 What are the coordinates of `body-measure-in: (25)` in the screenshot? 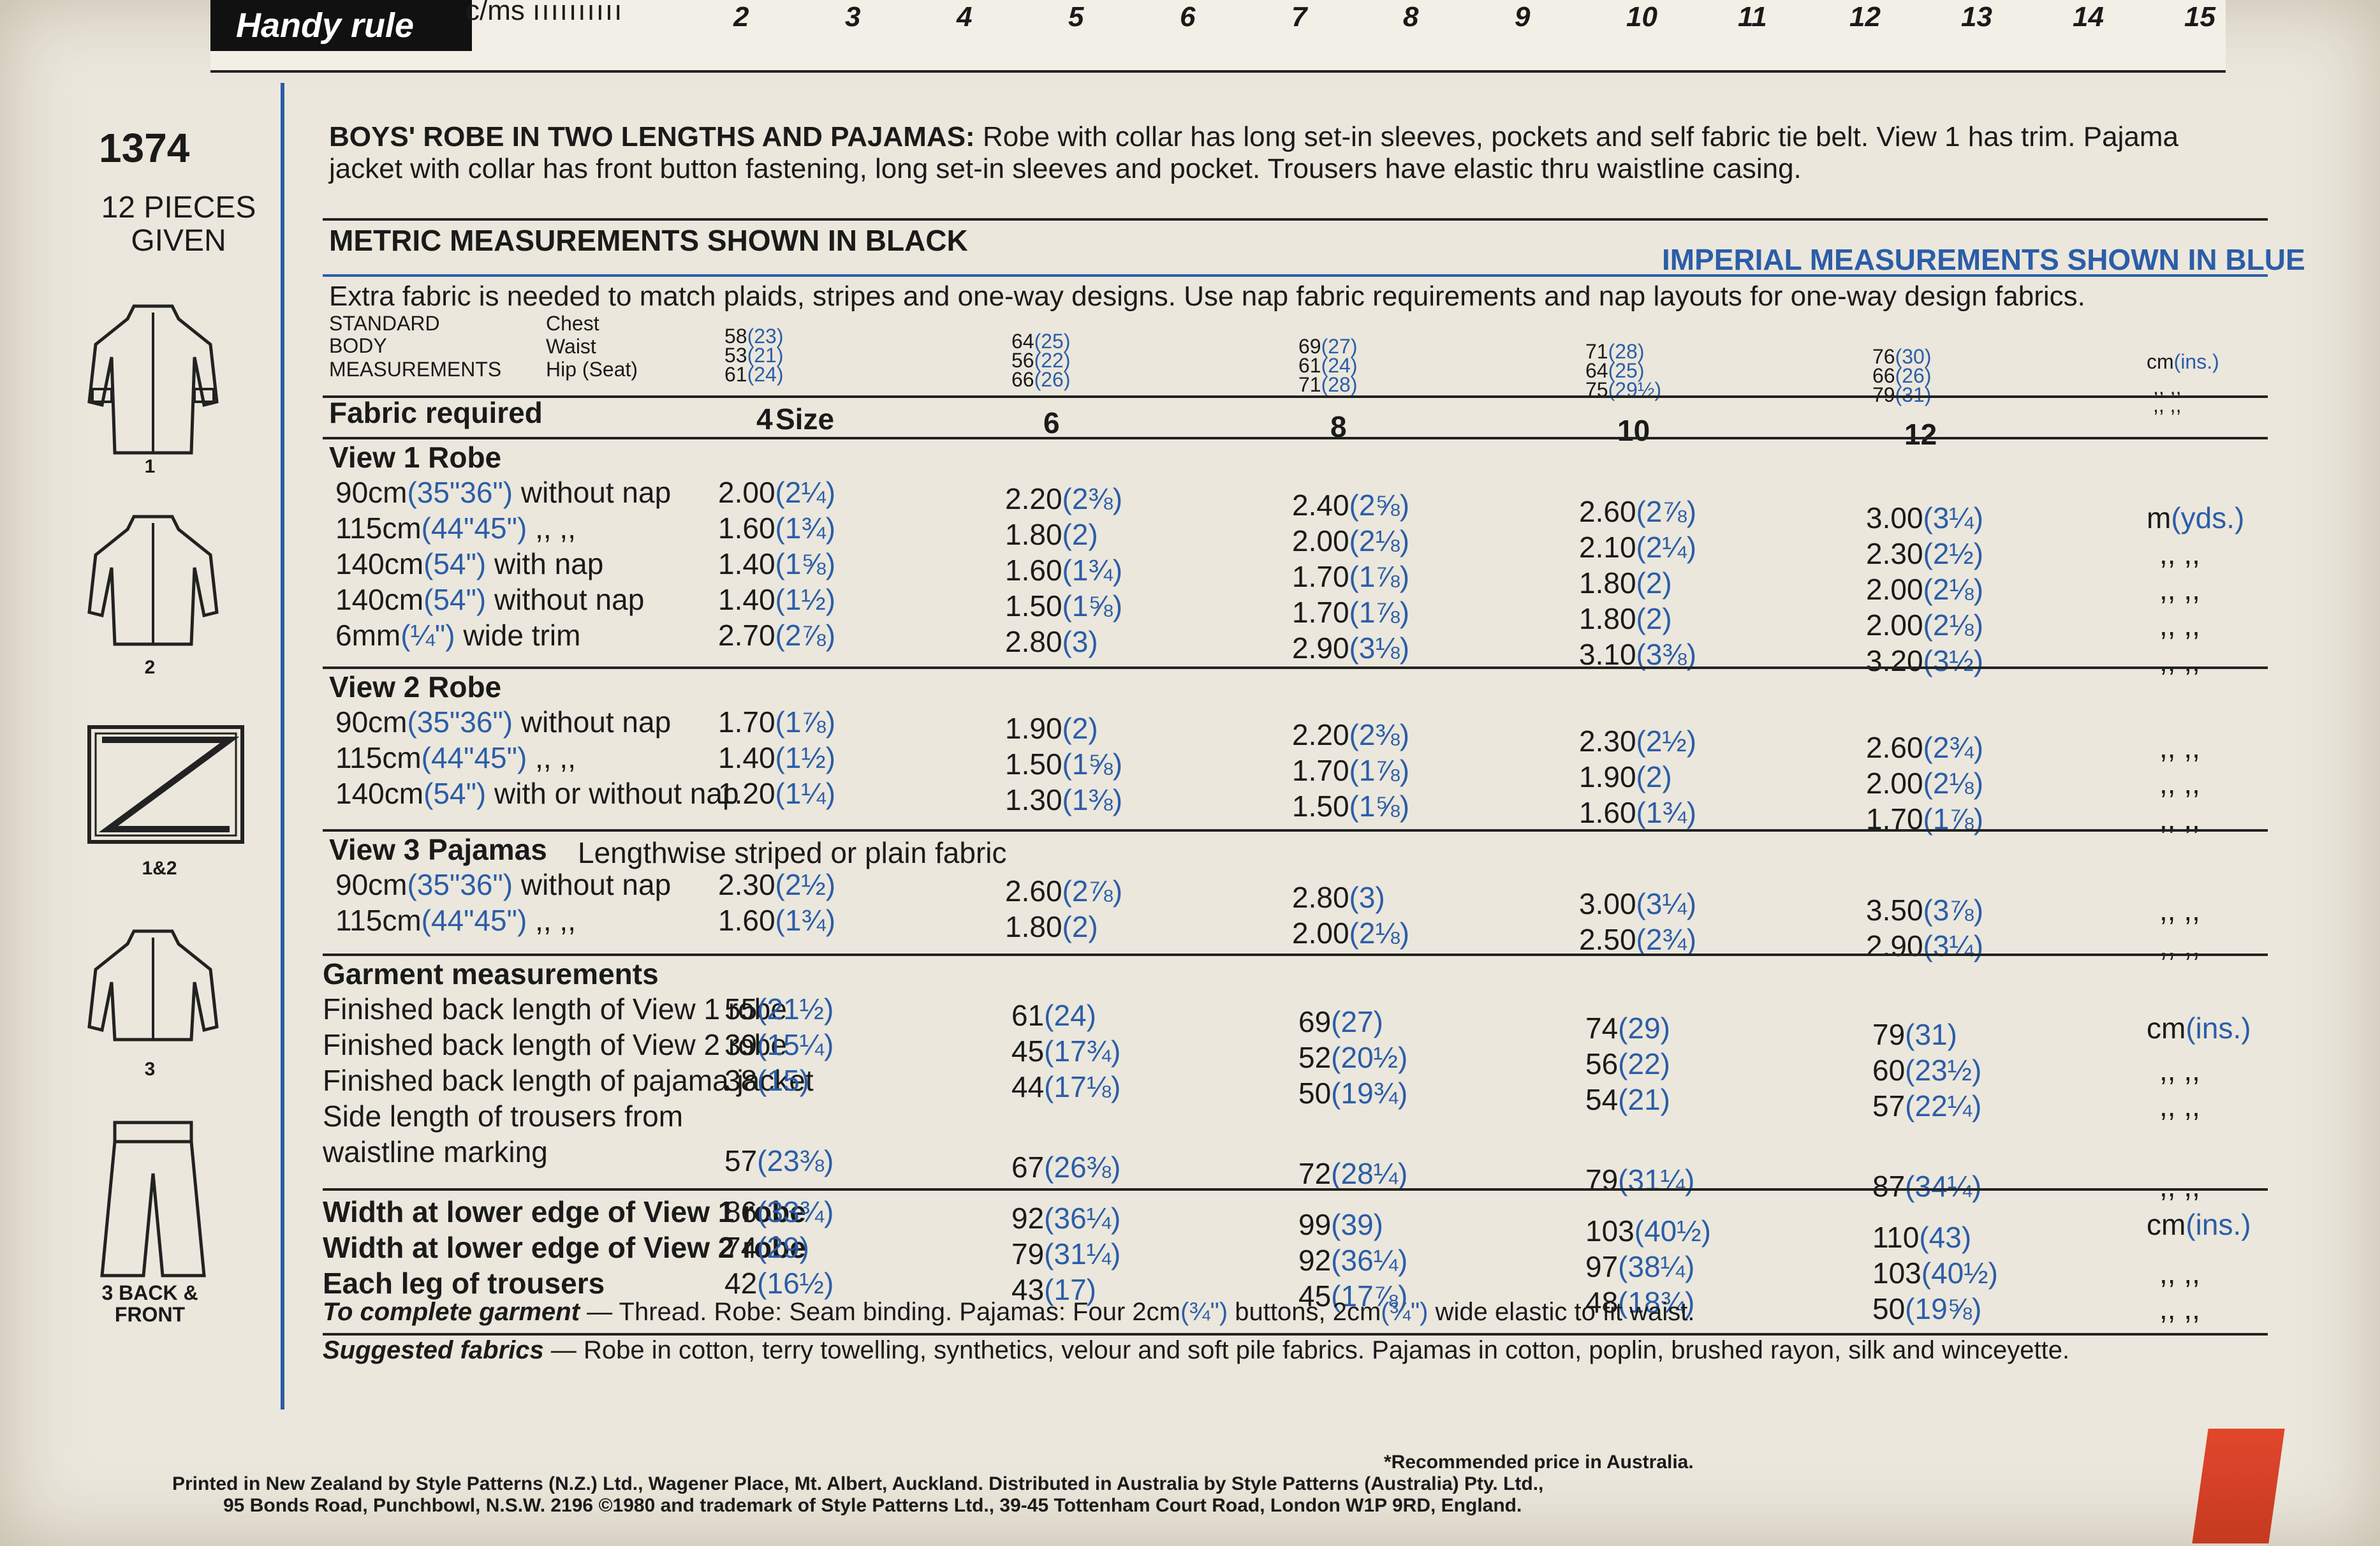 It's located at (1626, 370).